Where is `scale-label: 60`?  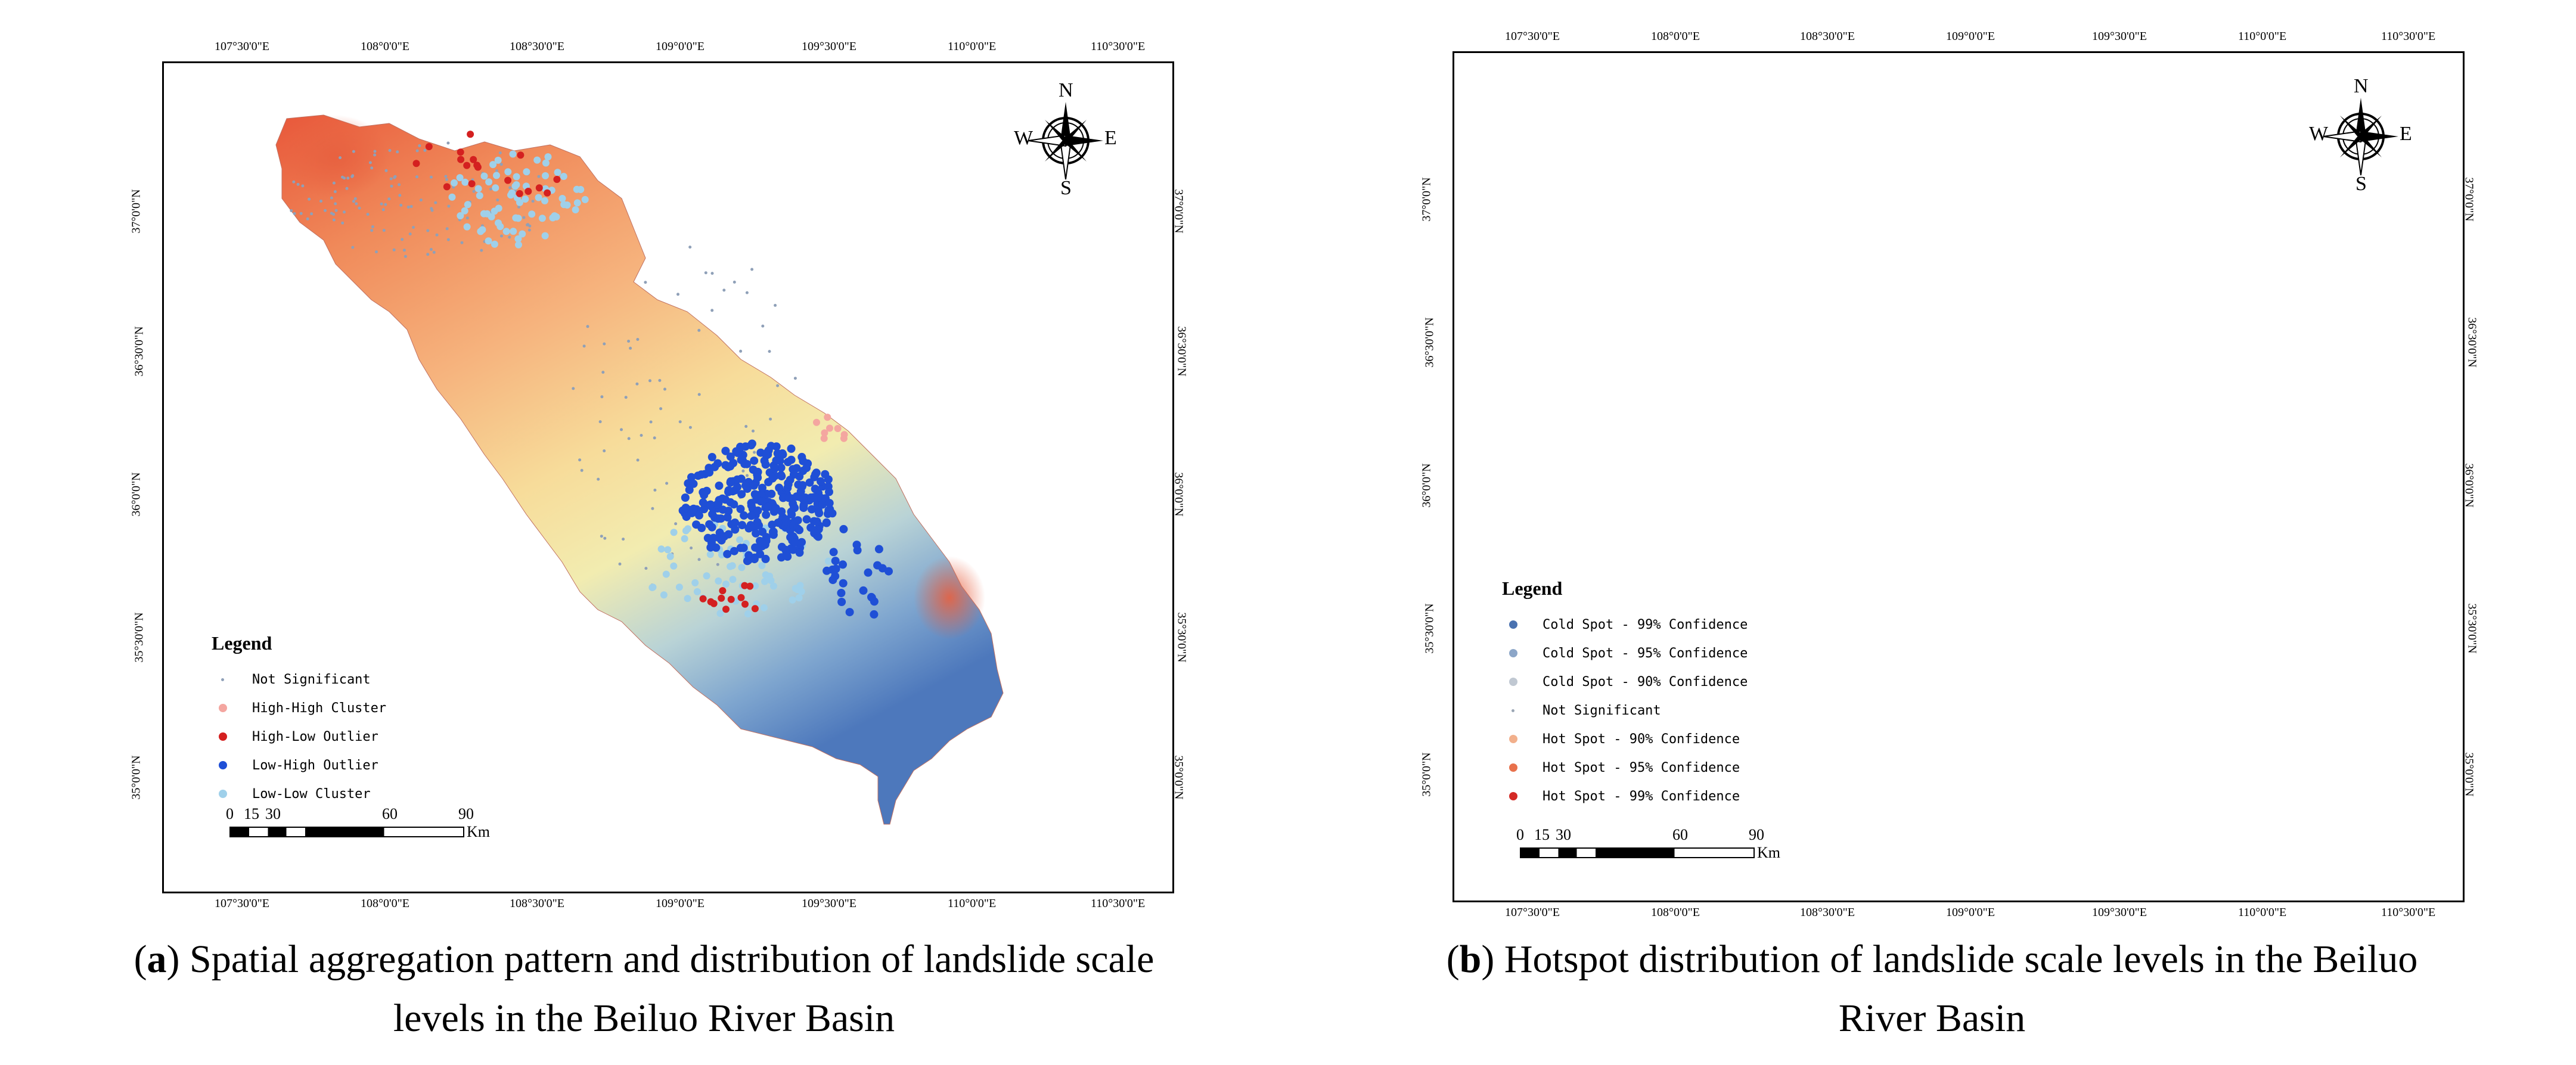 scale-label: 60 is located at coordinates (390, 814).